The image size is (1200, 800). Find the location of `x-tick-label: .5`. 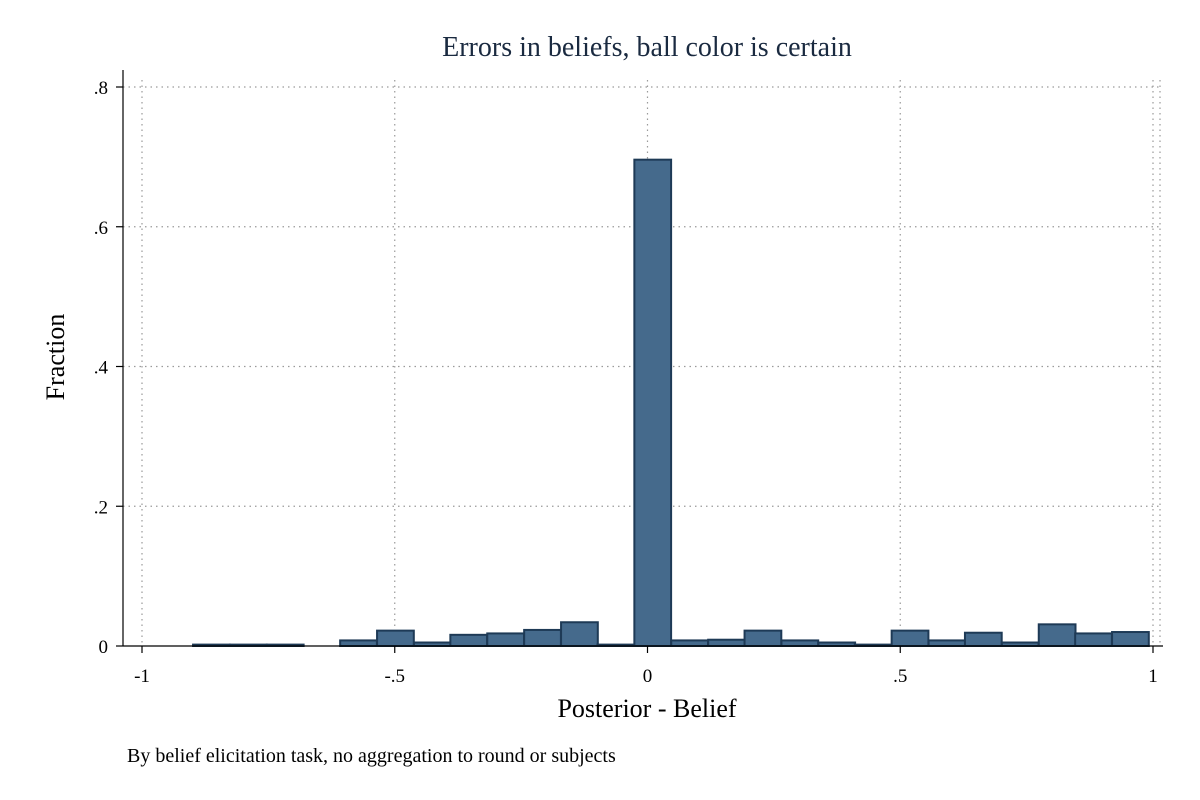

x-tick-label: .5 is located at coordinates (900, 676).